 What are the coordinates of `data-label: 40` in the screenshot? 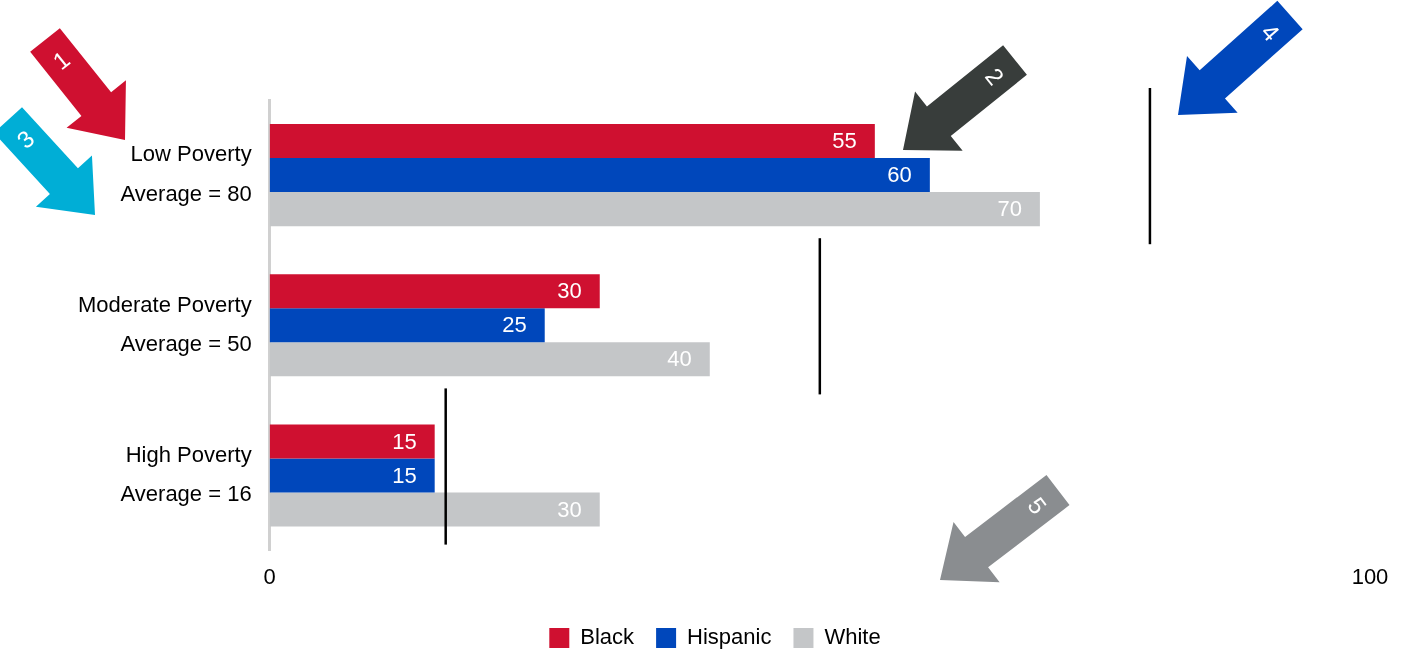 It's located at (679, 359).